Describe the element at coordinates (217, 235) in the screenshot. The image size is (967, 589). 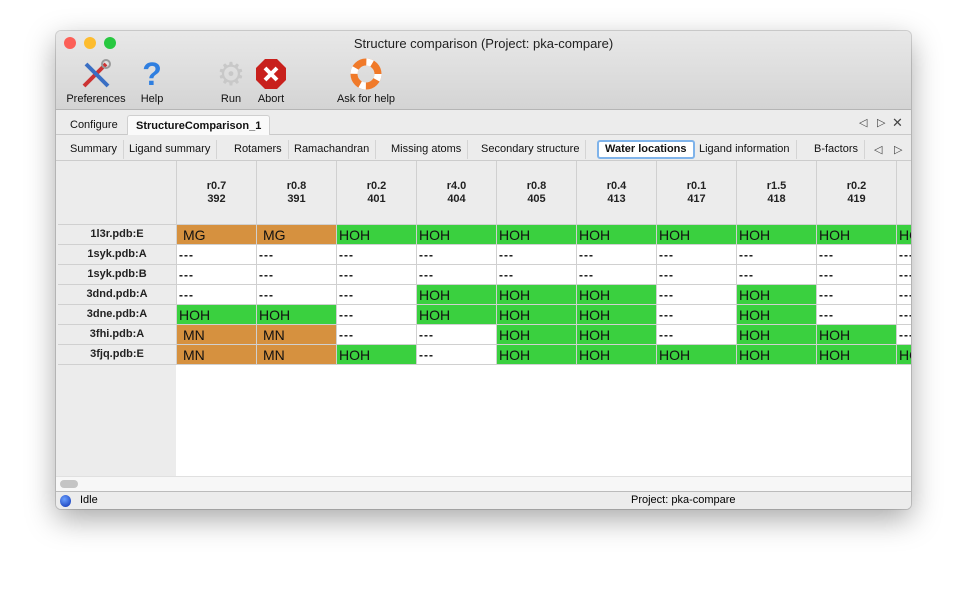
I see `table-cell: MG` at that location.